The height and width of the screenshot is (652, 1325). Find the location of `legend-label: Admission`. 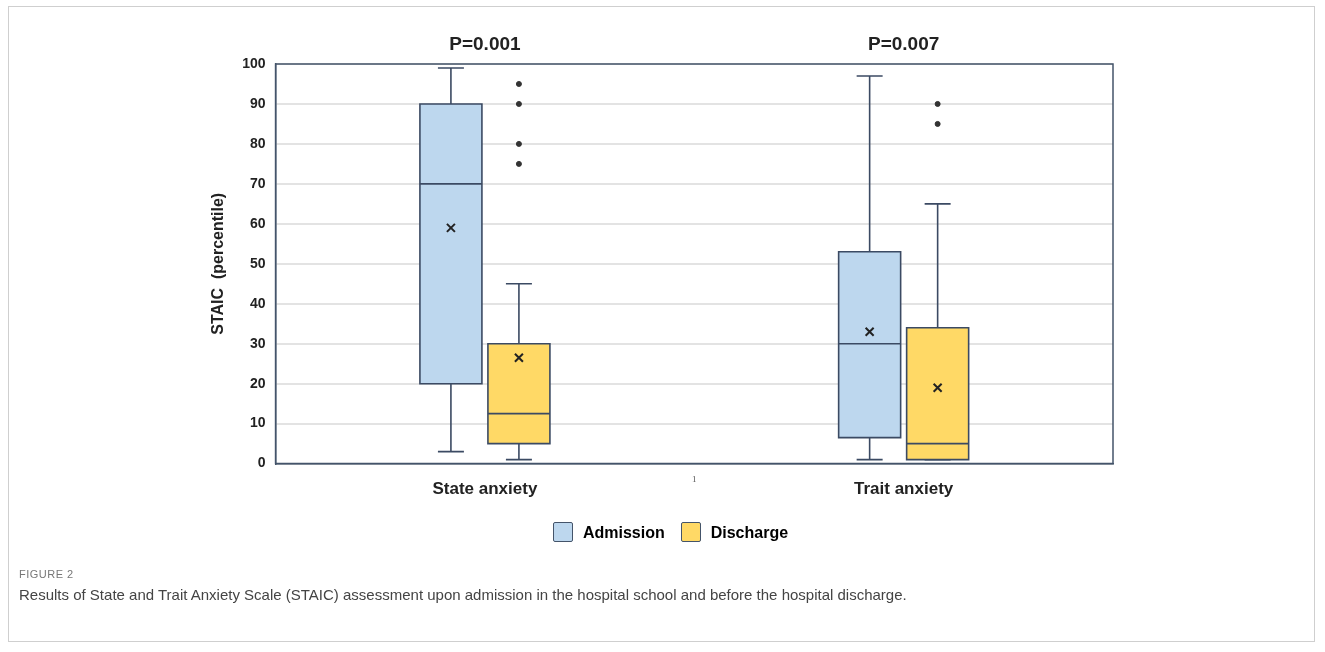

legend-label: Admission is located at coordinates (623, 532).